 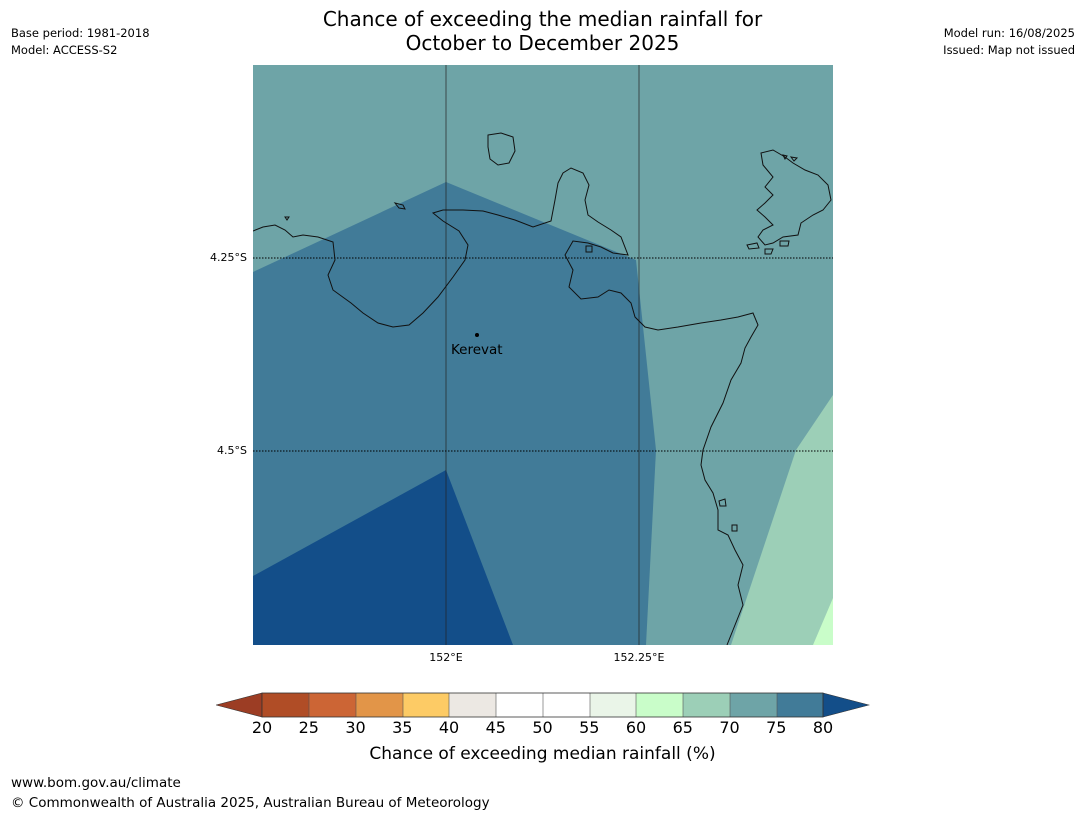 What do you see at coordinates (823, 727) in the screenshot?
I see `colorbar-tick-label: 80` at bounding box center [823, 727].